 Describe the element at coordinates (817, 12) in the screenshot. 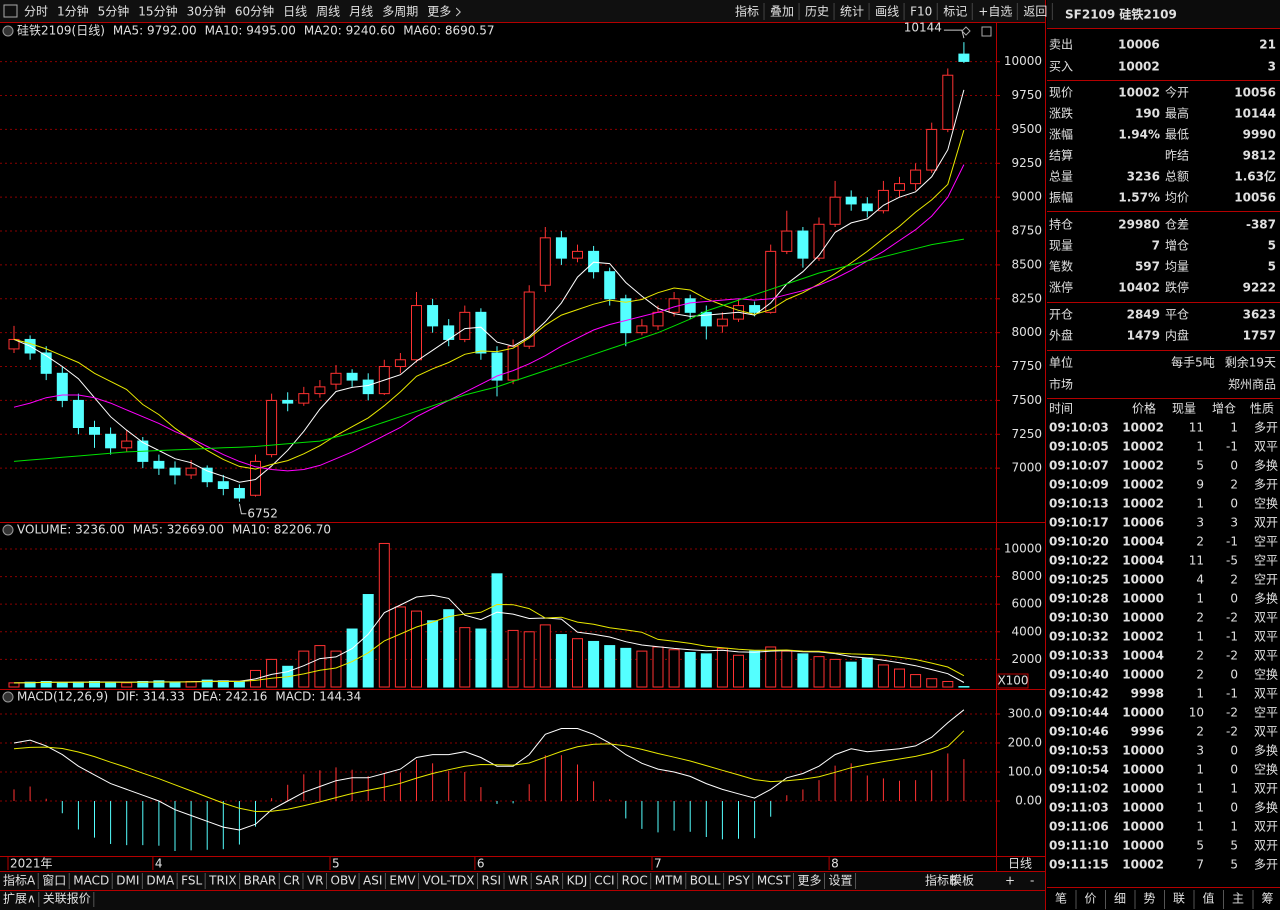

I see `tool-button: 历史` at that location.